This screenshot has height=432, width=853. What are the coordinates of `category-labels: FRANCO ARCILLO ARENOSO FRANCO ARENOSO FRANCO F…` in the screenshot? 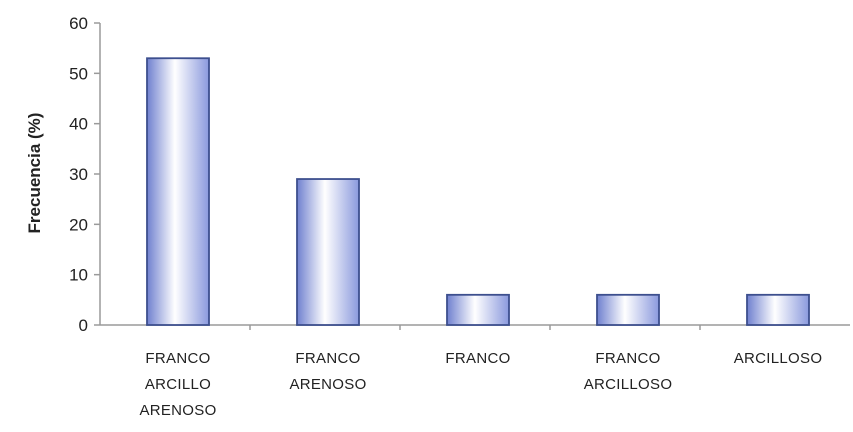 It's located at (480, 384).